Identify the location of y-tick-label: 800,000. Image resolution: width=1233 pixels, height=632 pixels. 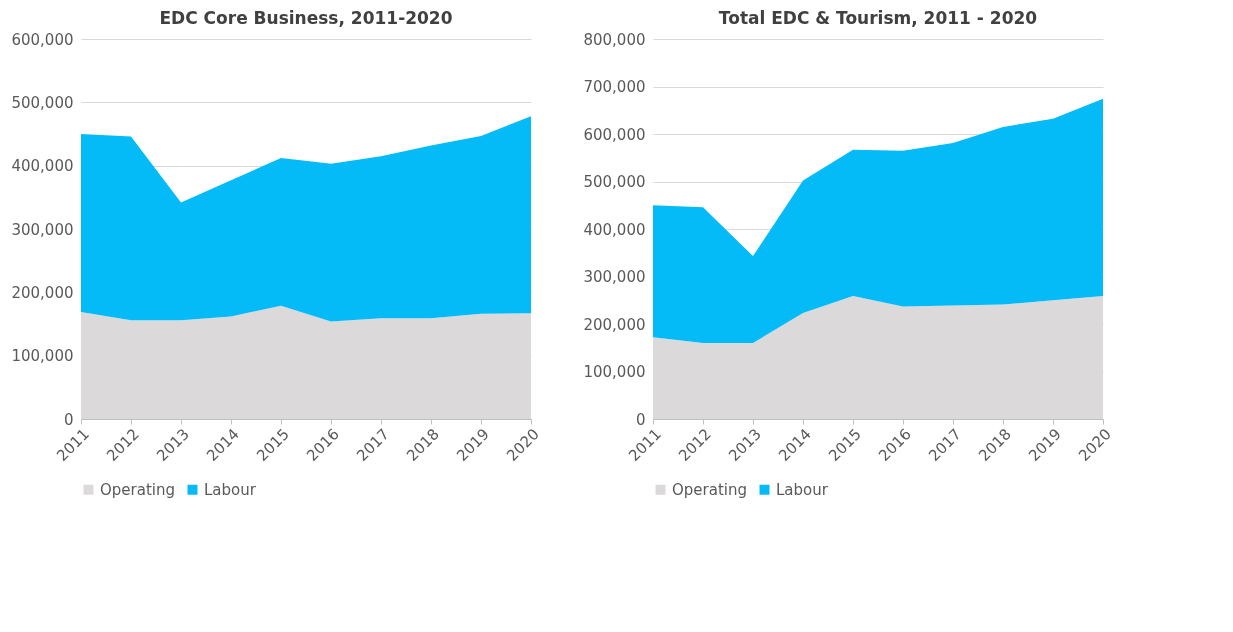
(614, 39).